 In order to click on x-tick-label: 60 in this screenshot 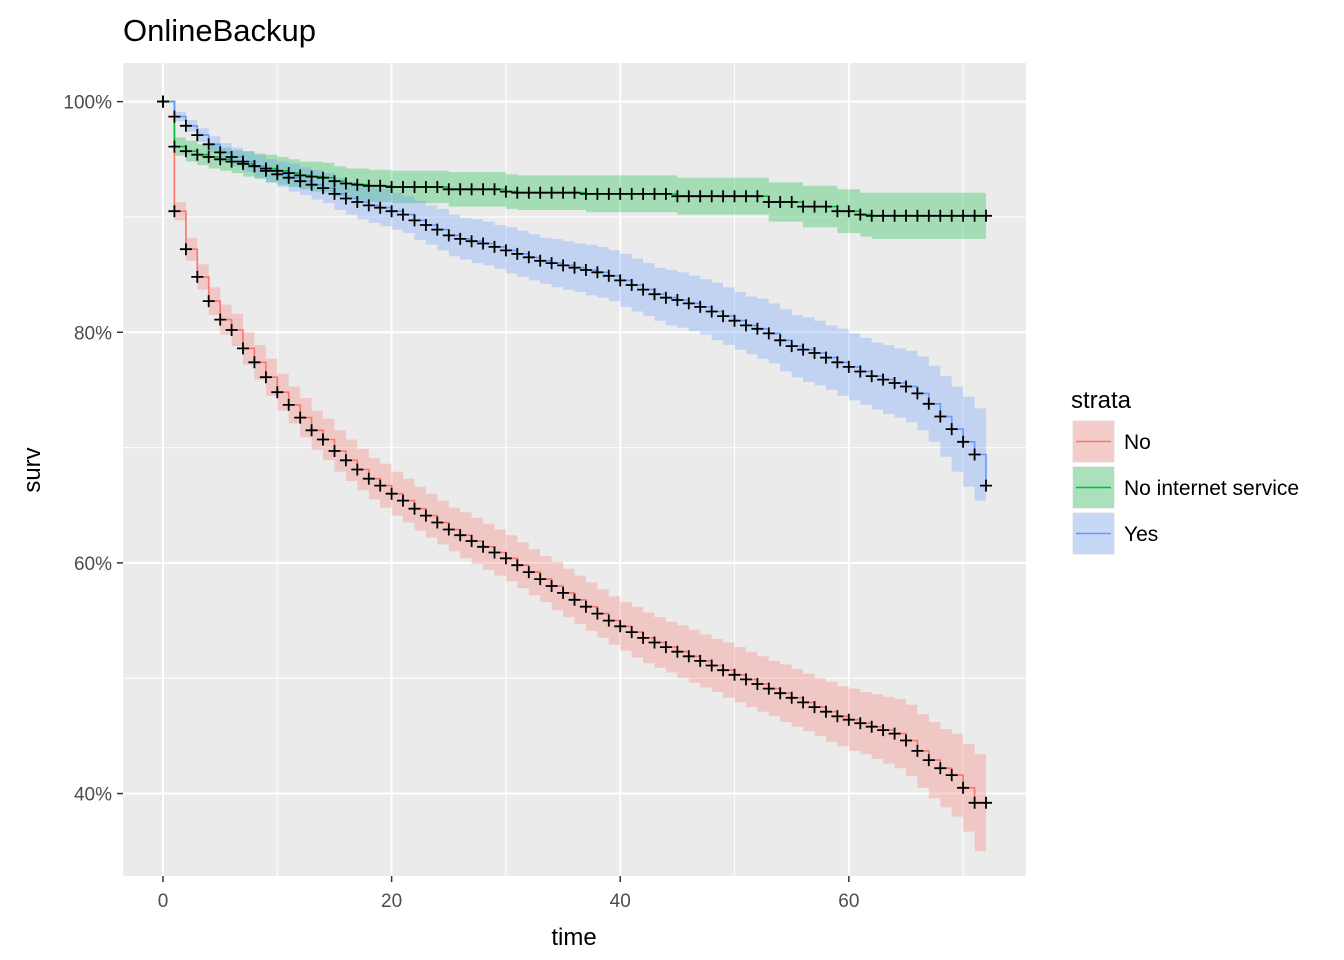, I will do `click(848, 901)`.